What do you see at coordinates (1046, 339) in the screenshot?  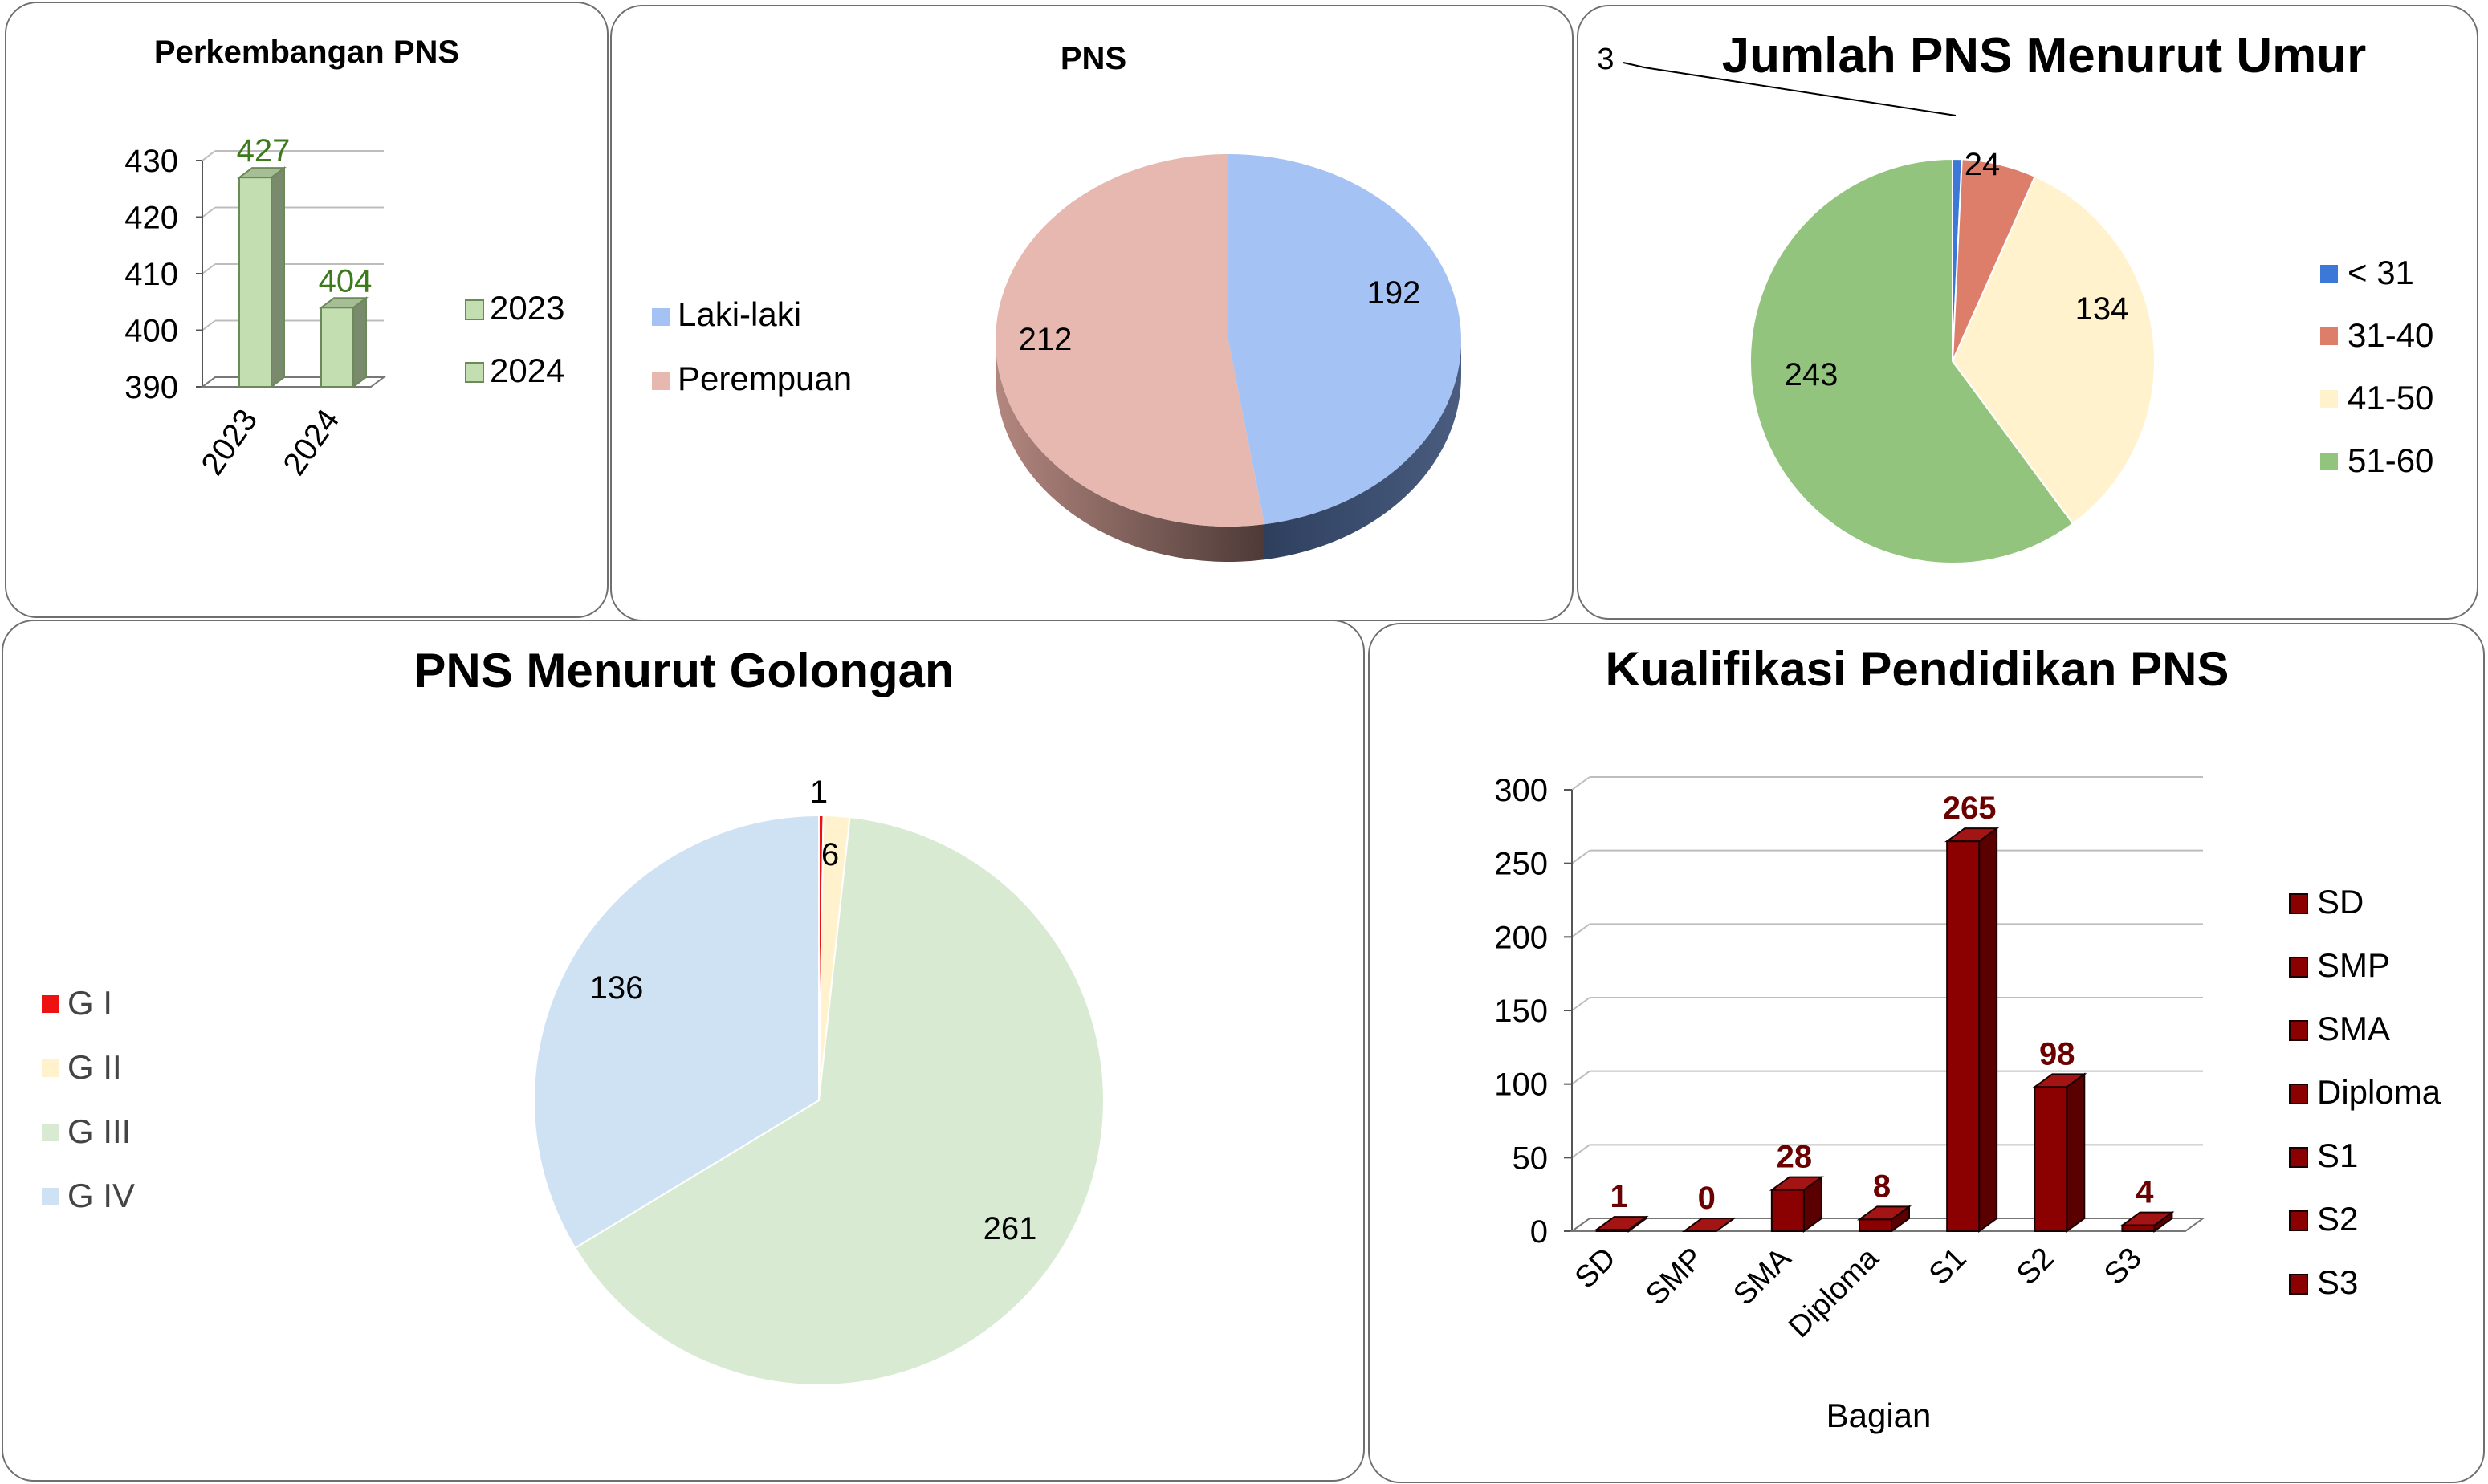 I see `data-label: 212` at bounding box center [1046, 339].